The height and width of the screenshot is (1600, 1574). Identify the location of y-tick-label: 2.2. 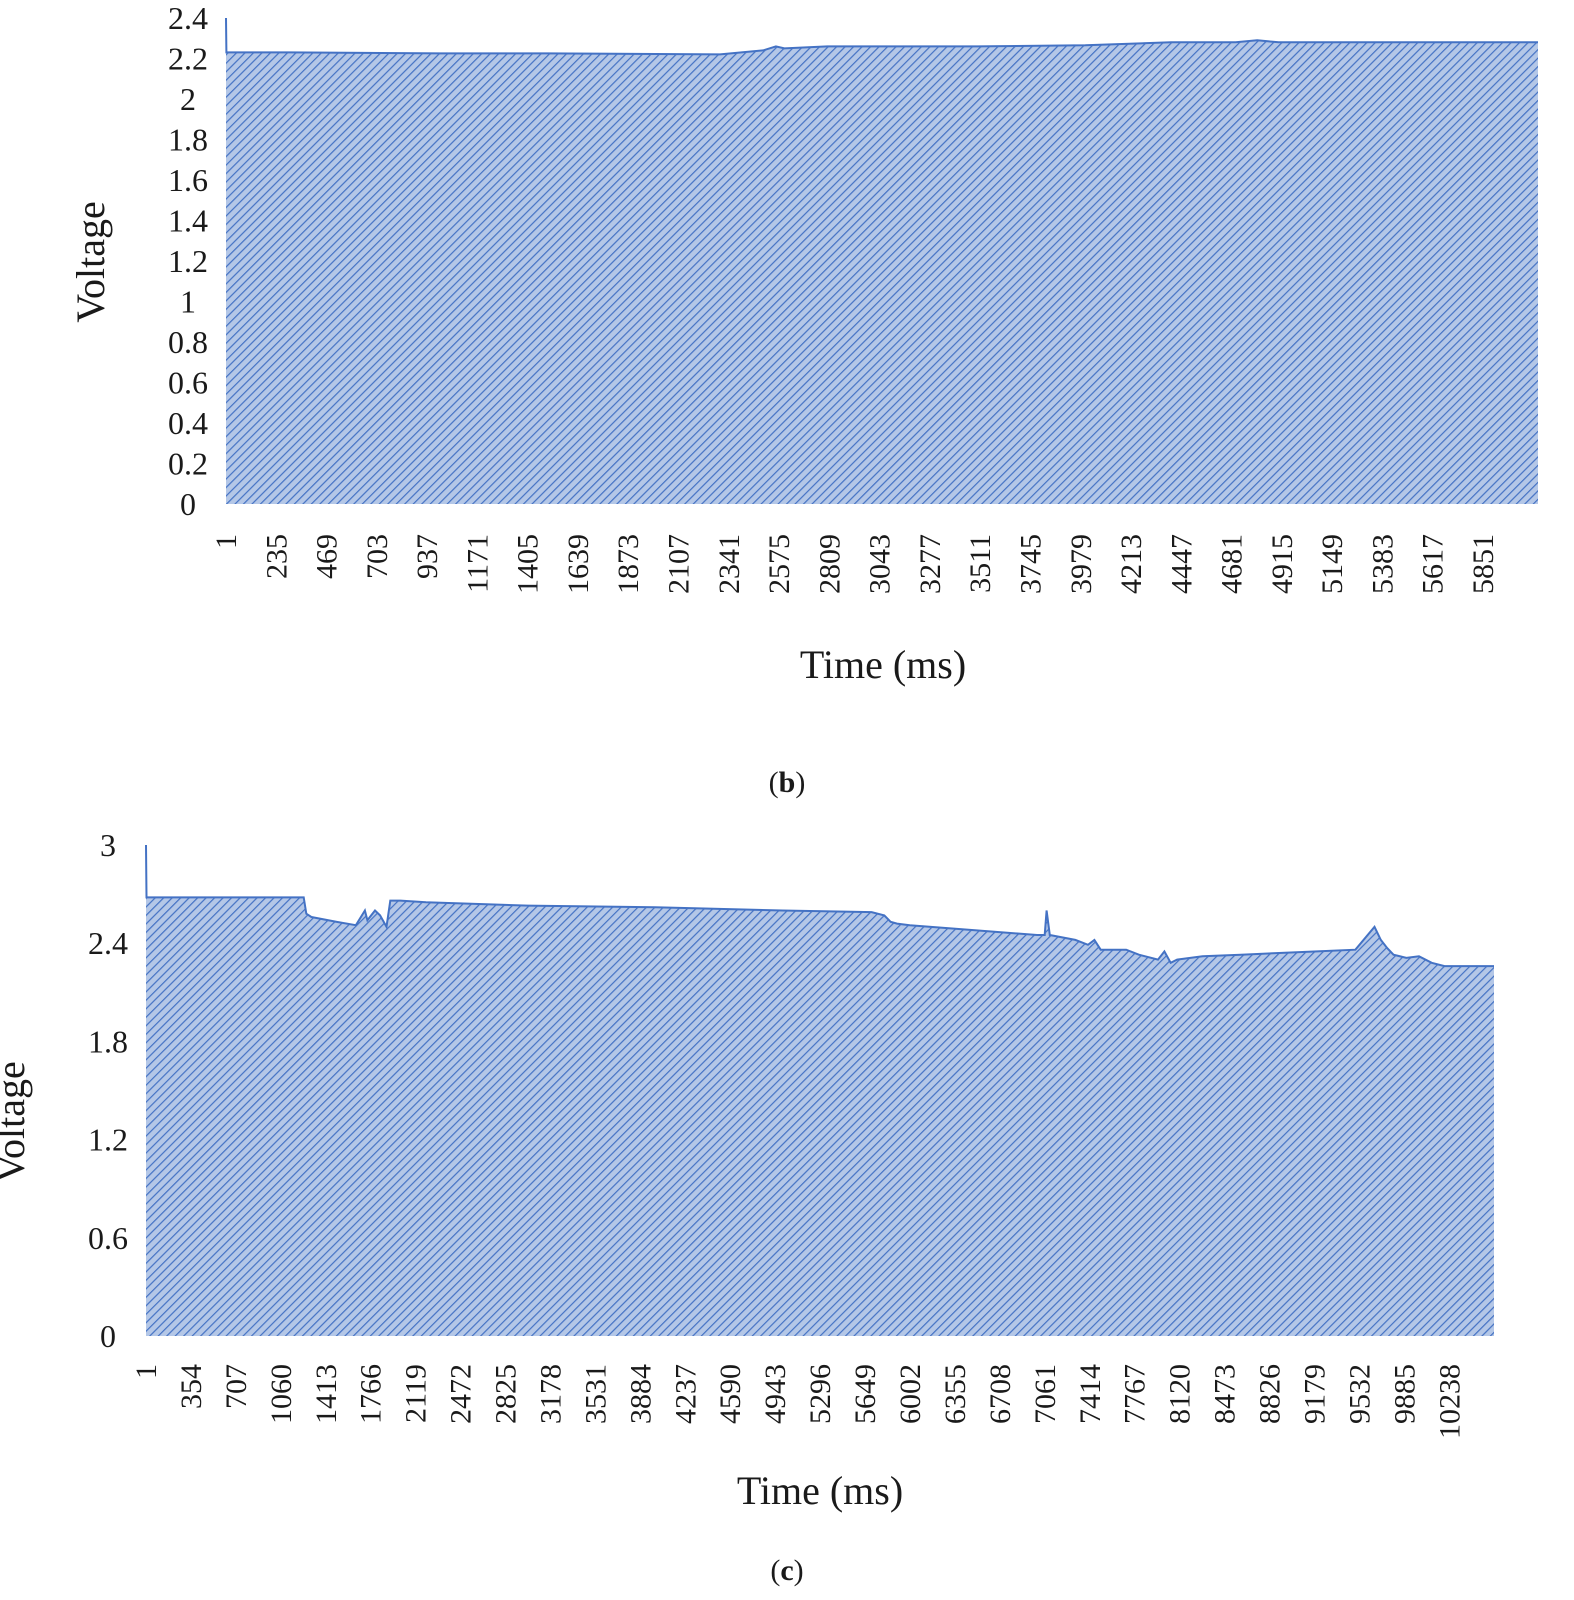
(188, 59).